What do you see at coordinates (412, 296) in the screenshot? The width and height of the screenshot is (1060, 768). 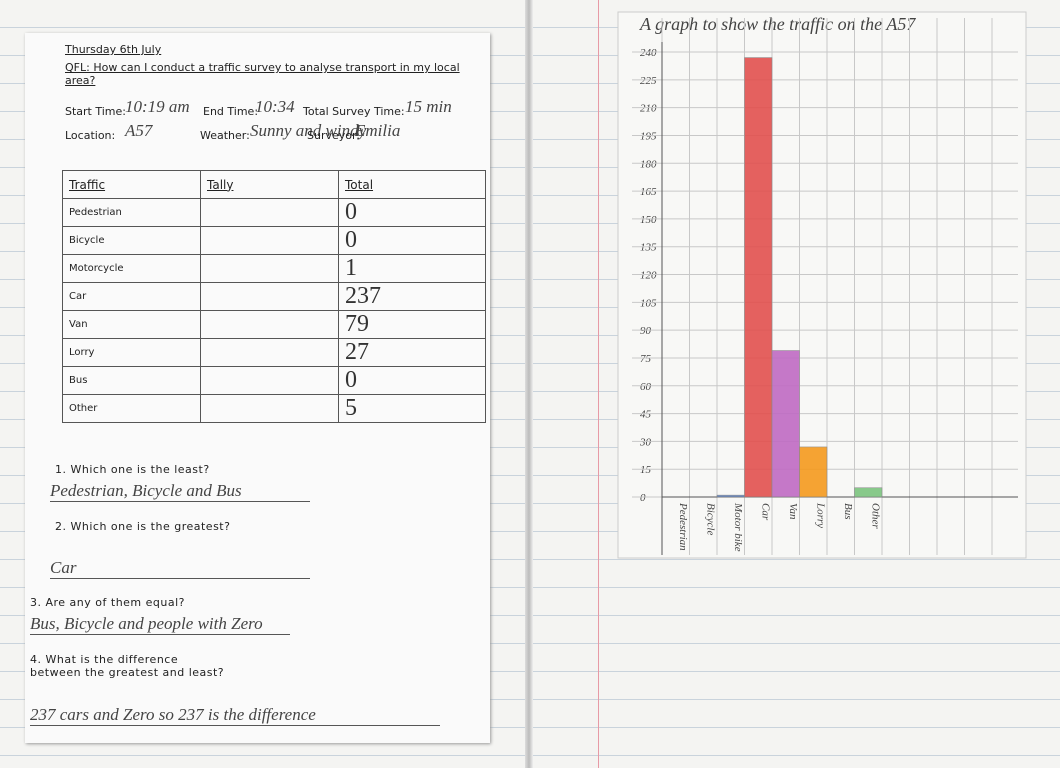 I see `total: 237` at bounding box center [412, 296].